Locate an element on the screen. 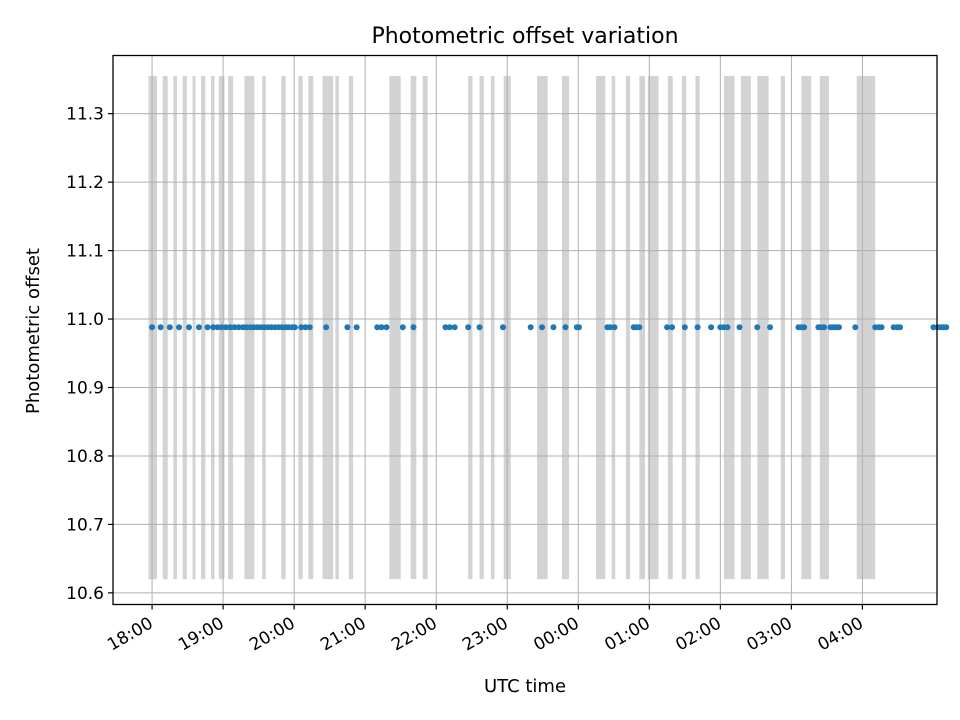 Image resolution: width=960 pixels, height=720 pixels. y-axis-label: Photometric offset is located at coordinates (33, 331).